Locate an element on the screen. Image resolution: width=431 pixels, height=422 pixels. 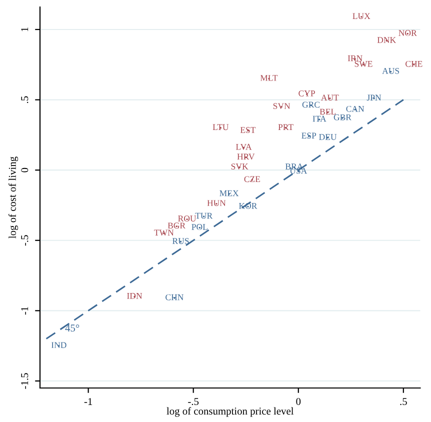
y-tick-label: -.5 is located at coordinates (24, 240).